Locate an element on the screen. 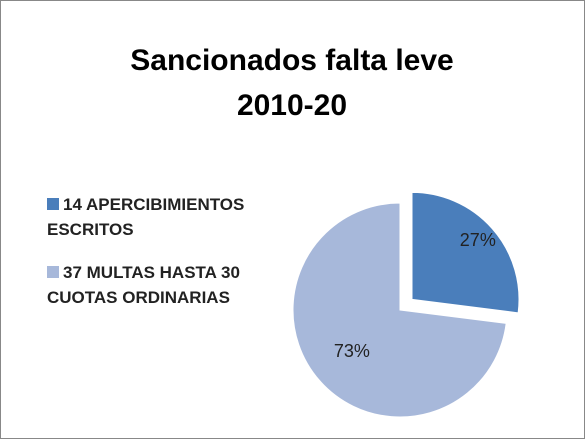  data-label: 73% is located at coordinates (352, 351).